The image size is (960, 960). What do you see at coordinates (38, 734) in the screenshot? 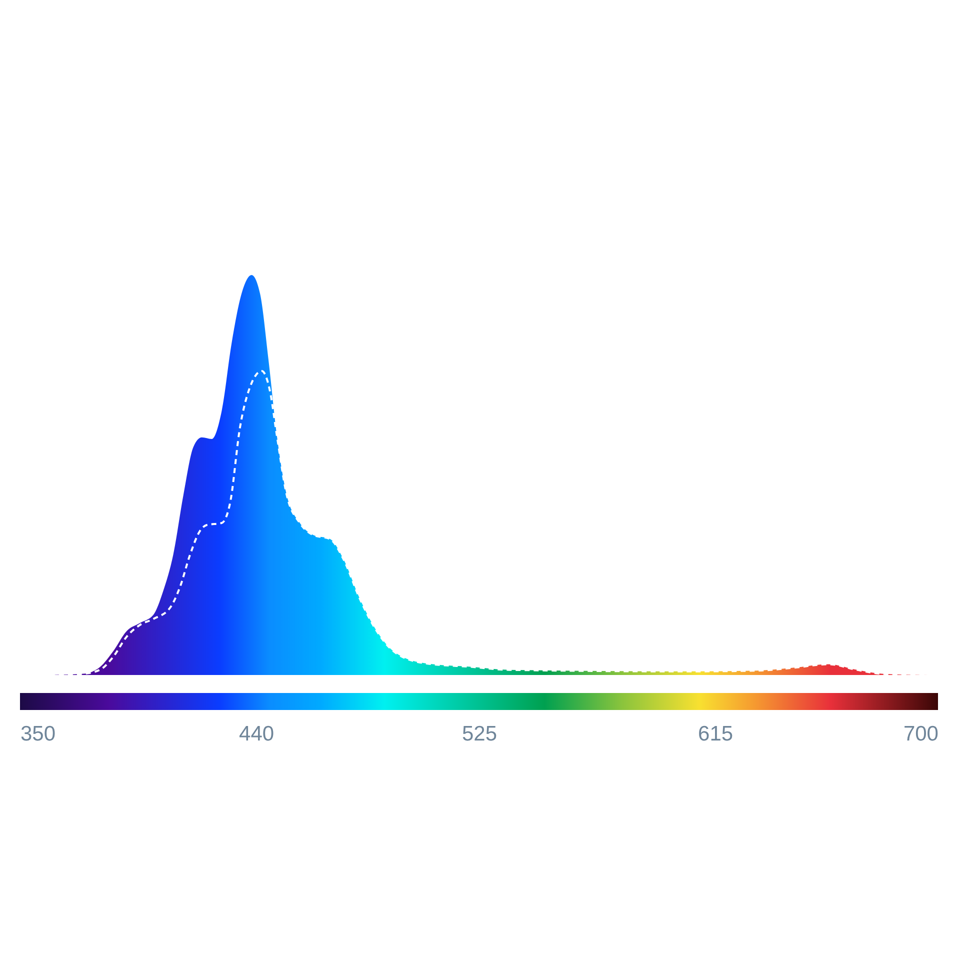
I see `x-tick-label: 350` at bounding box center [38, 734].